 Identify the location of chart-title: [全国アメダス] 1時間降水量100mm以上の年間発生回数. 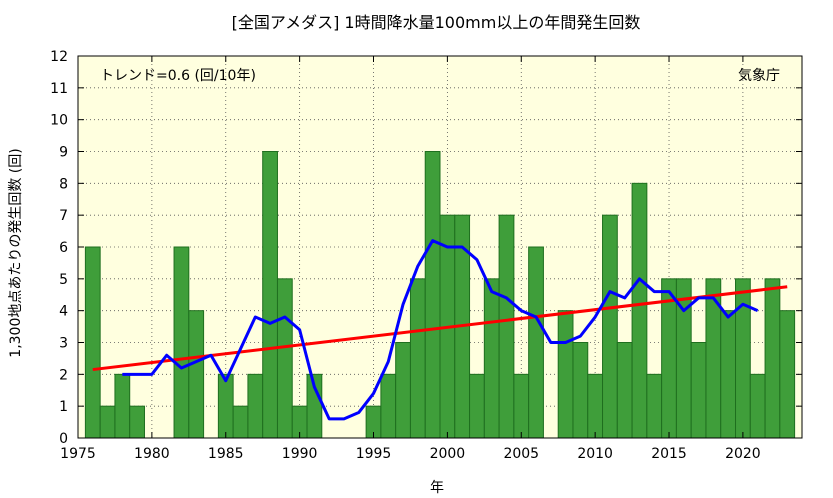
(436, 22).